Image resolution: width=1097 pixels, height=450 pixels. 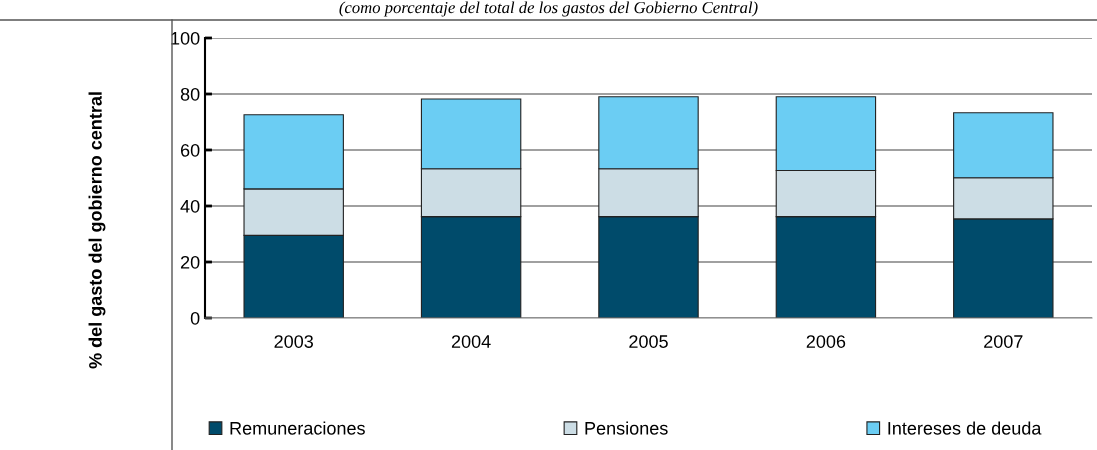 I want to click on y-tick-label: 60, so click(x=190, y=150).